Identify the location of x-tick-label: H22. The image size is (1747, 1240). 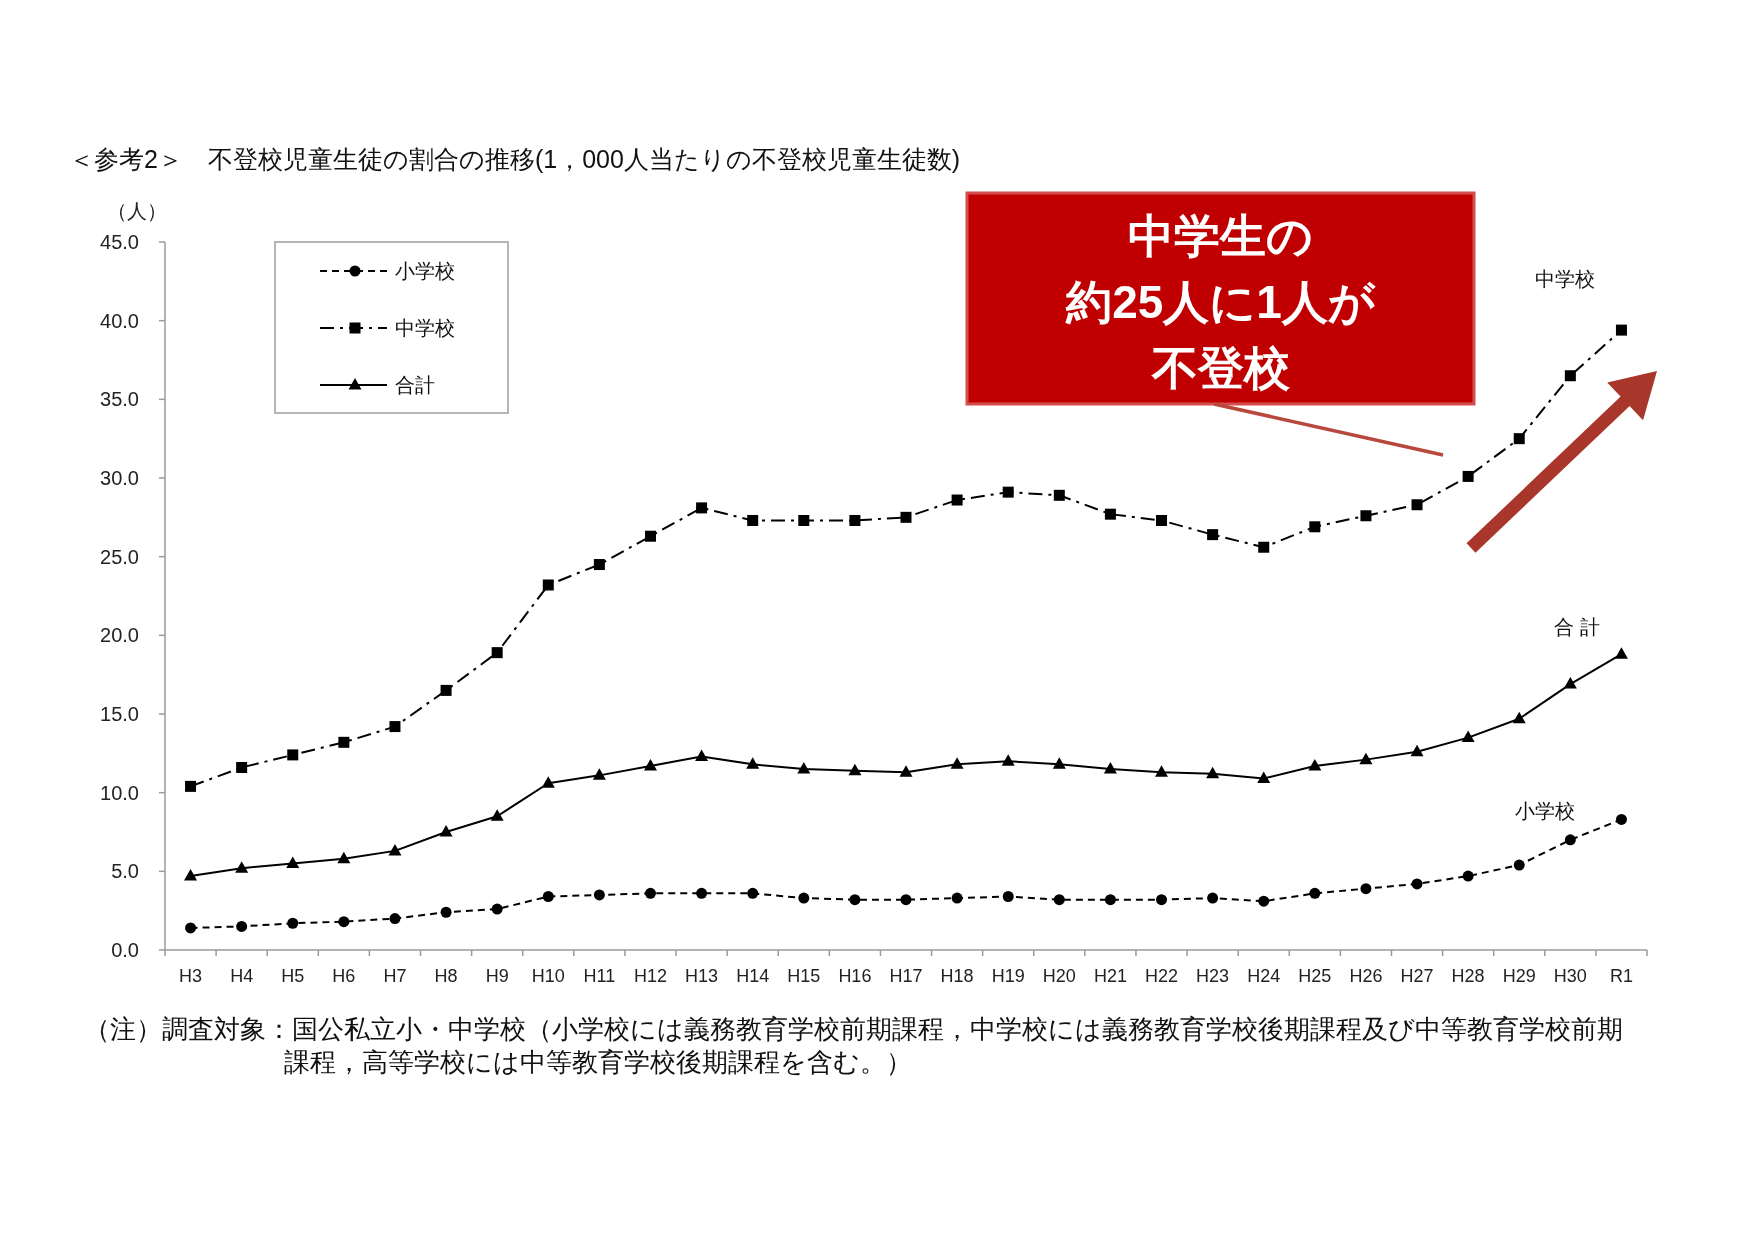
(1162, 976).